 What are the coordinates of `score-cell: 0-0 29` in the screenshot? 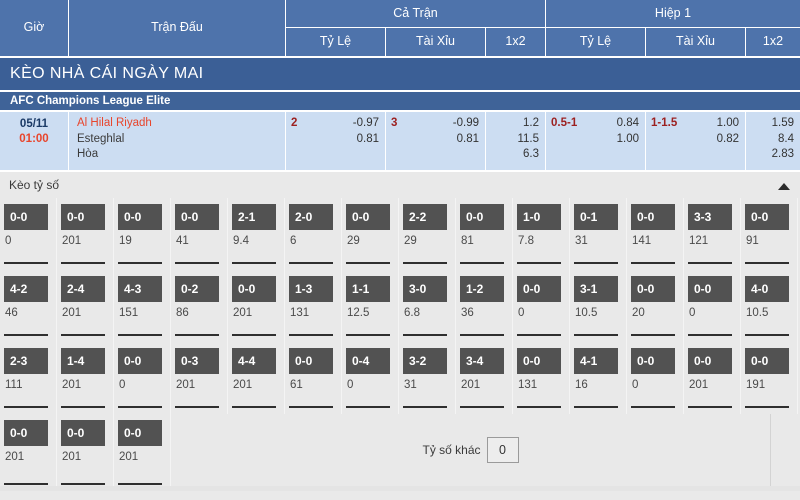 It's located at (370, 234).